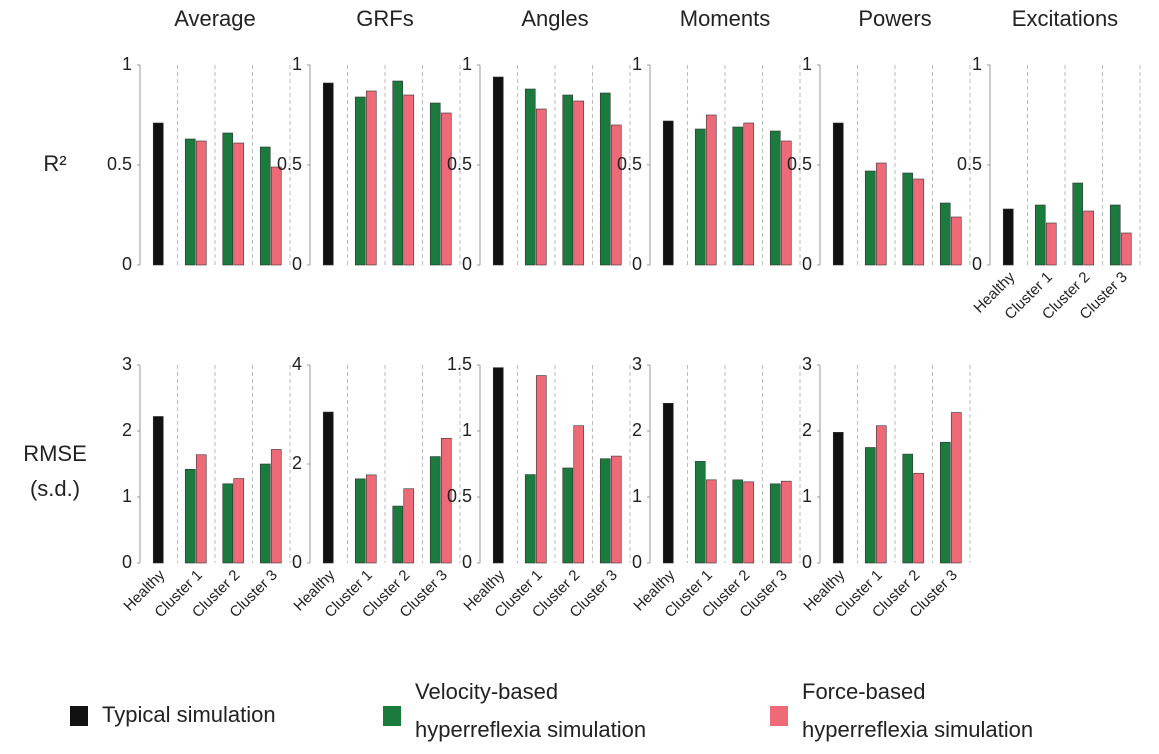 The height and width of the screenshot is (754, 1159). Describe the element at coordinates (55, 453) in the screenshot. I see `row-label: RMSE` at that location.